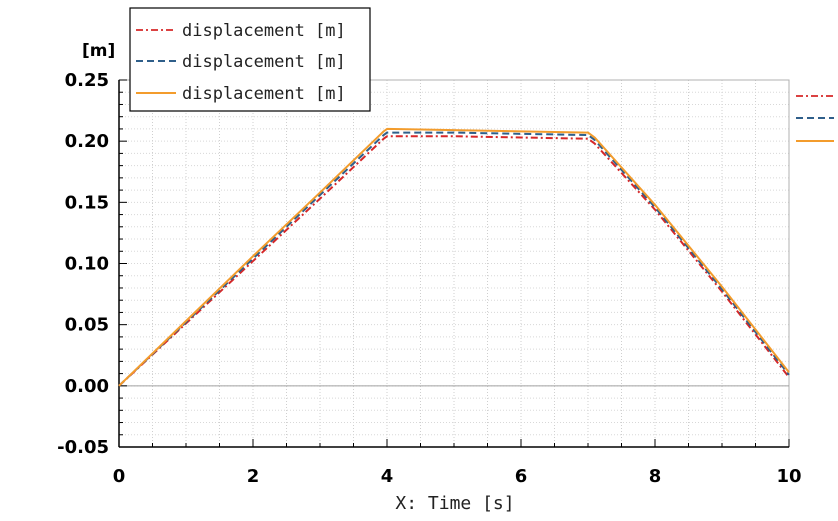 This screenshot has width=838, height=521. I want to click on x-tick-label: 10, so click(788, 476).